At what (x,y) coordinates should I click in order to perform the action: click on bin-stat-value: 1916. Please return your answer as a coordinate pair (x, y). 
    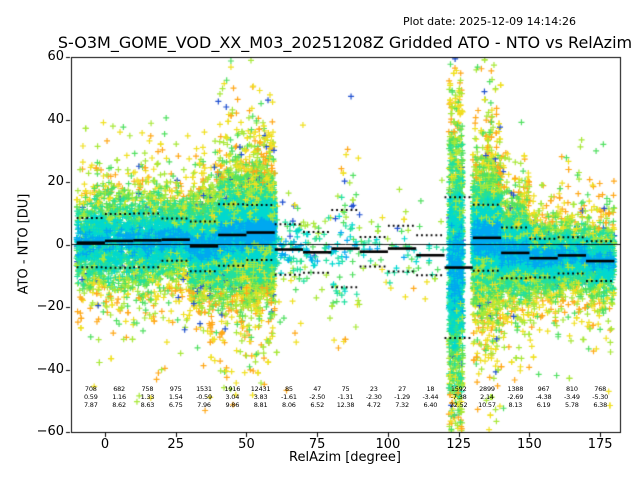
    Looking at the image, I should click on (232, 389).